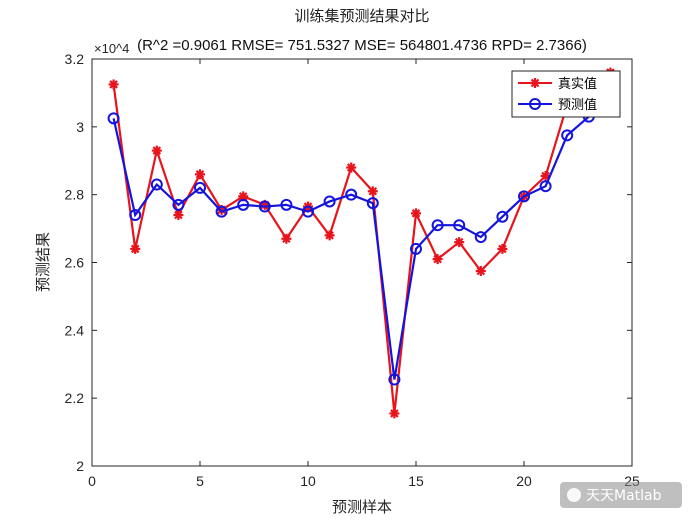  Describe the element at coordinates (75, 263) in the screenshot. I see `y-tick-label: 2.6` at that location.